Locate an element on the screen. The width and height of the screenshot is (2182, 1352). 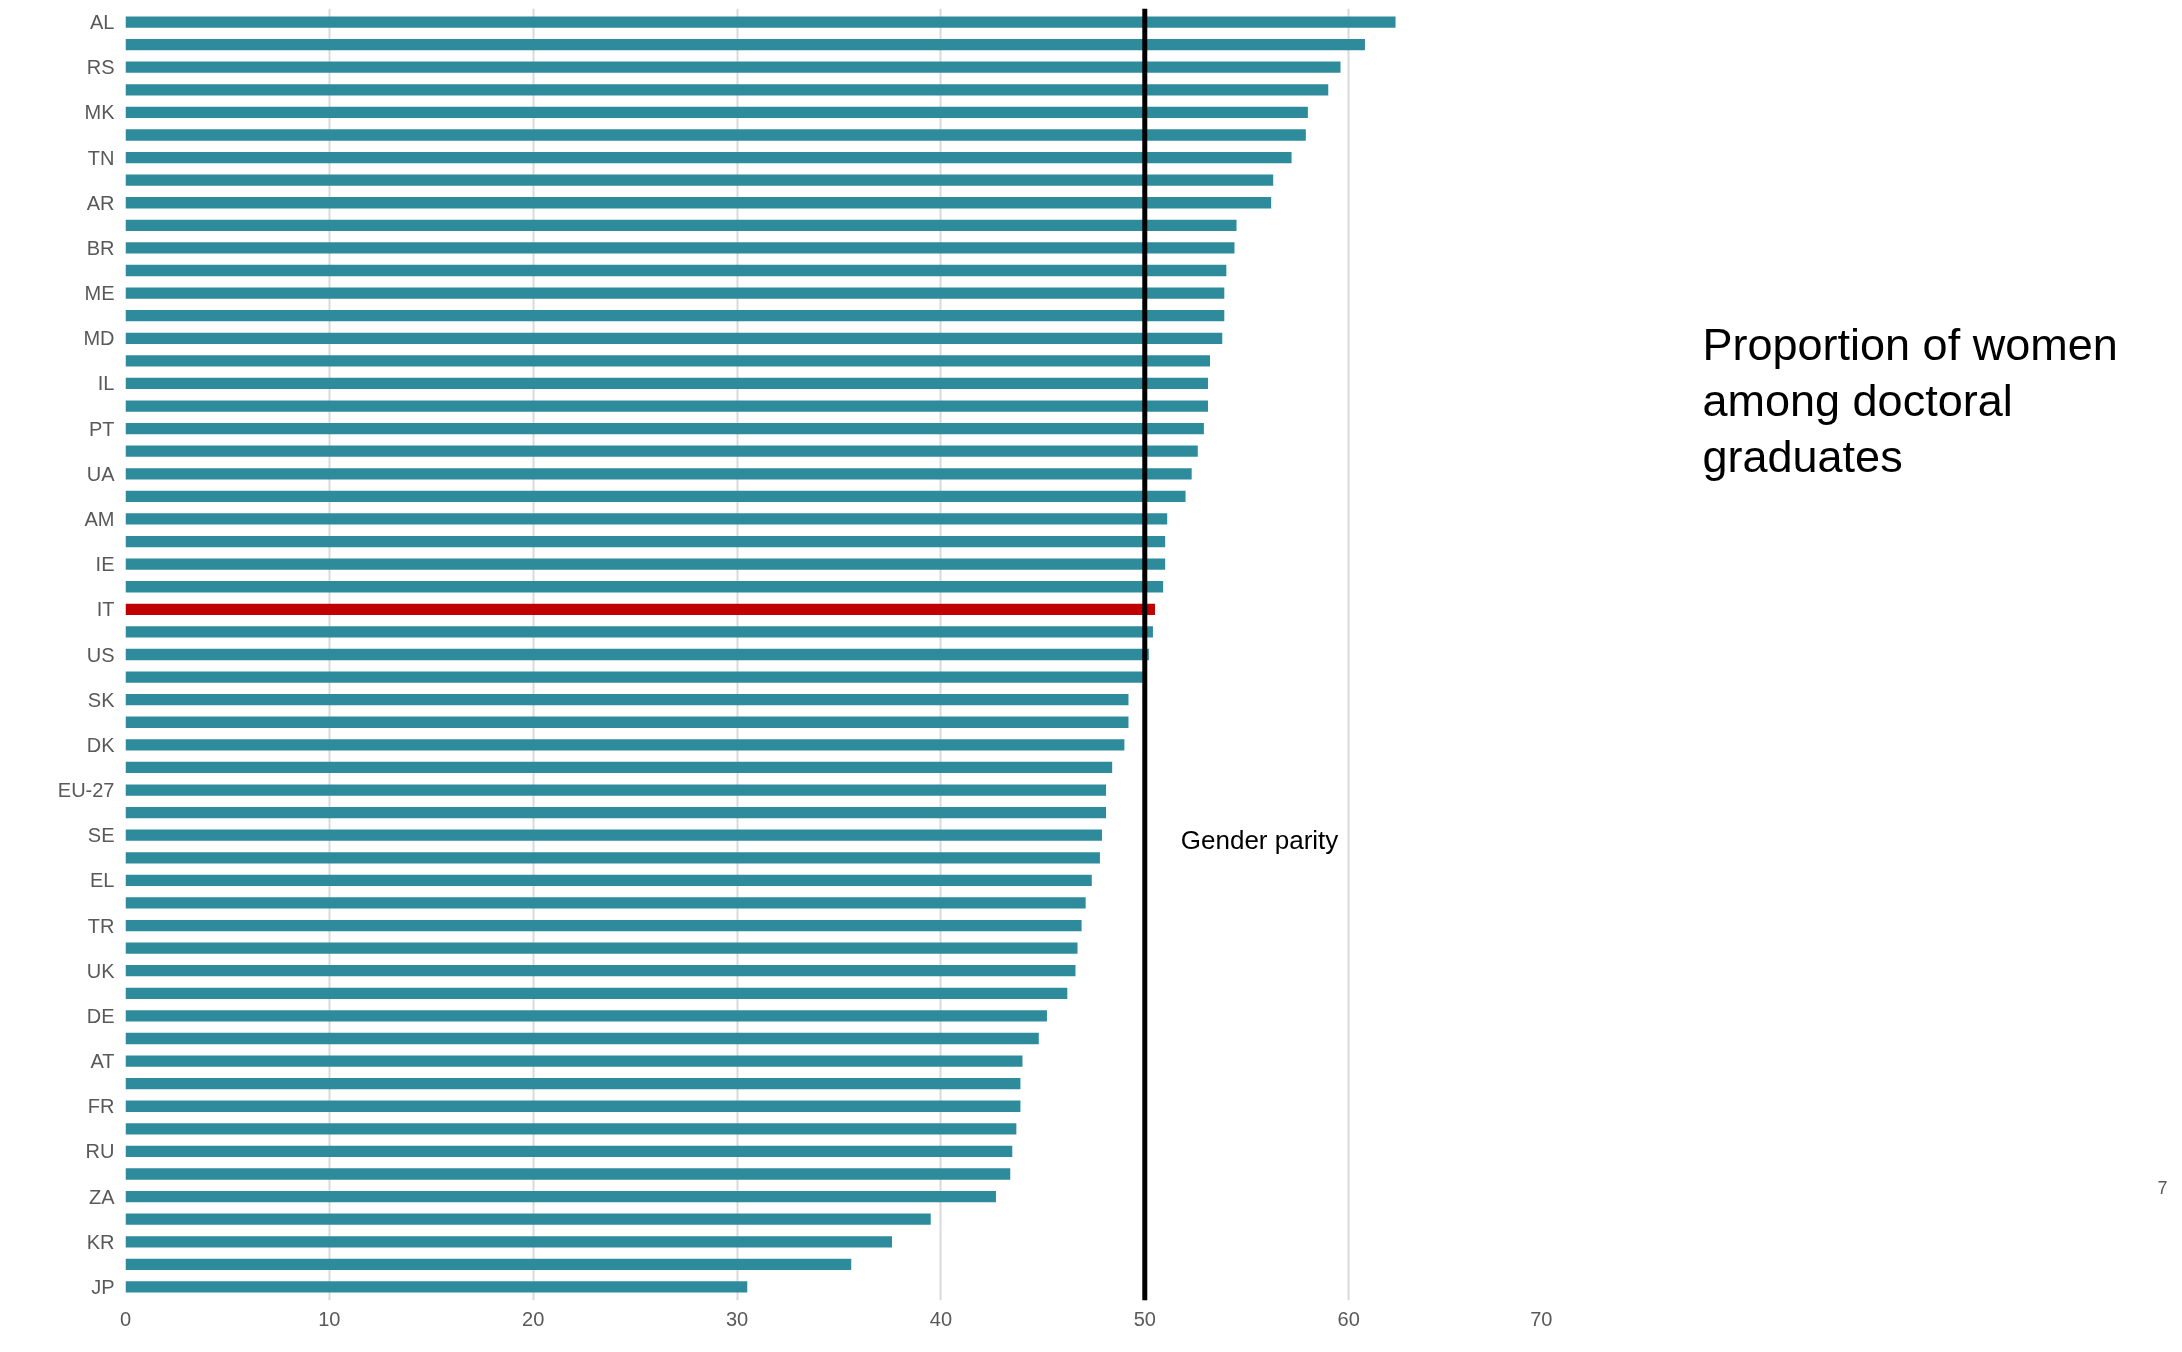
x-tick-label: 30 is located at coordinates (737, 1318).